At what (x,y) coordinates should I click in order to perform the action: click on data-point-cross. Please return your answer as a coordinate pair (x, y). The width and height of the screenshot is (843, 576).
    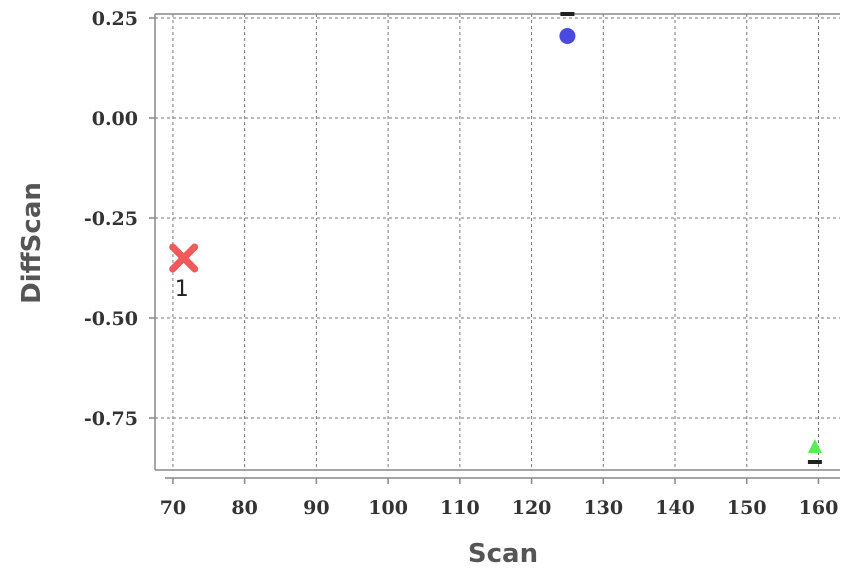
    Looking at the image, I should click on (184, 258).